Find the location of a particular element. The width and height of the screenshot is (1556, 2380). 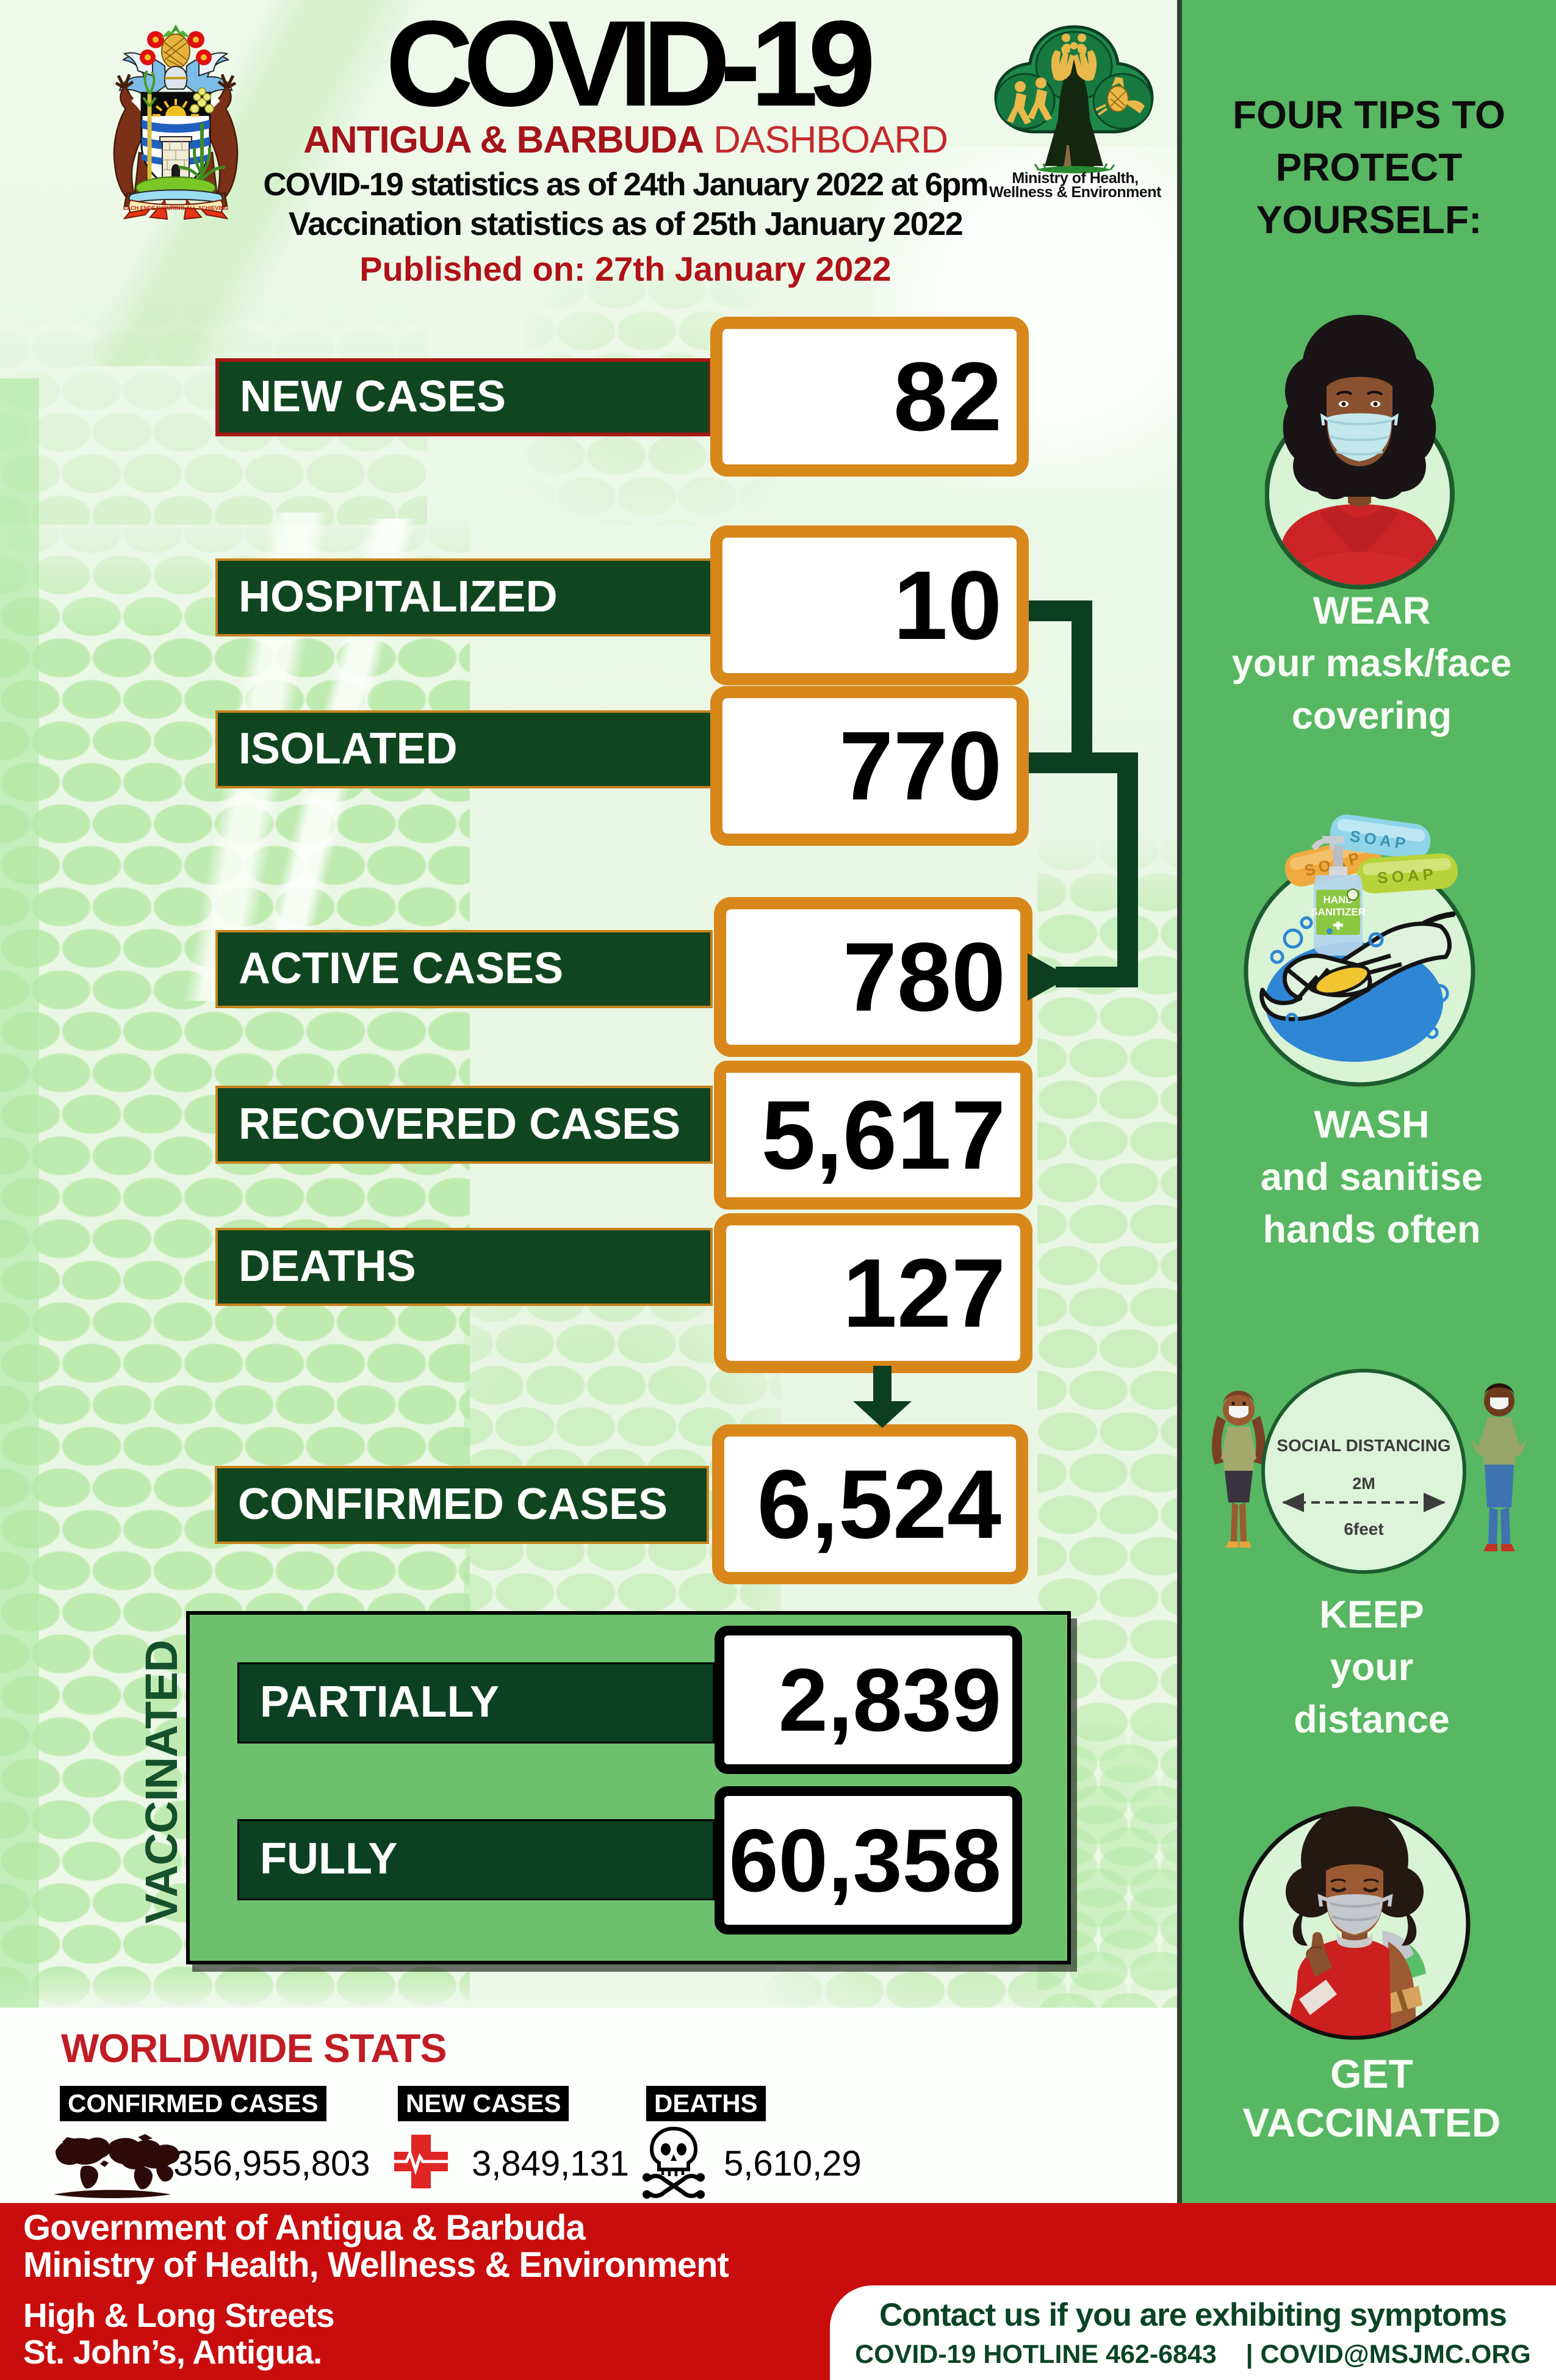

svg-text:EACH ENDEAVOURING ALL ACHIEVIN: EACH ENDEAVOURING ALL ACHIEVING is located at coordinates (176, 208).